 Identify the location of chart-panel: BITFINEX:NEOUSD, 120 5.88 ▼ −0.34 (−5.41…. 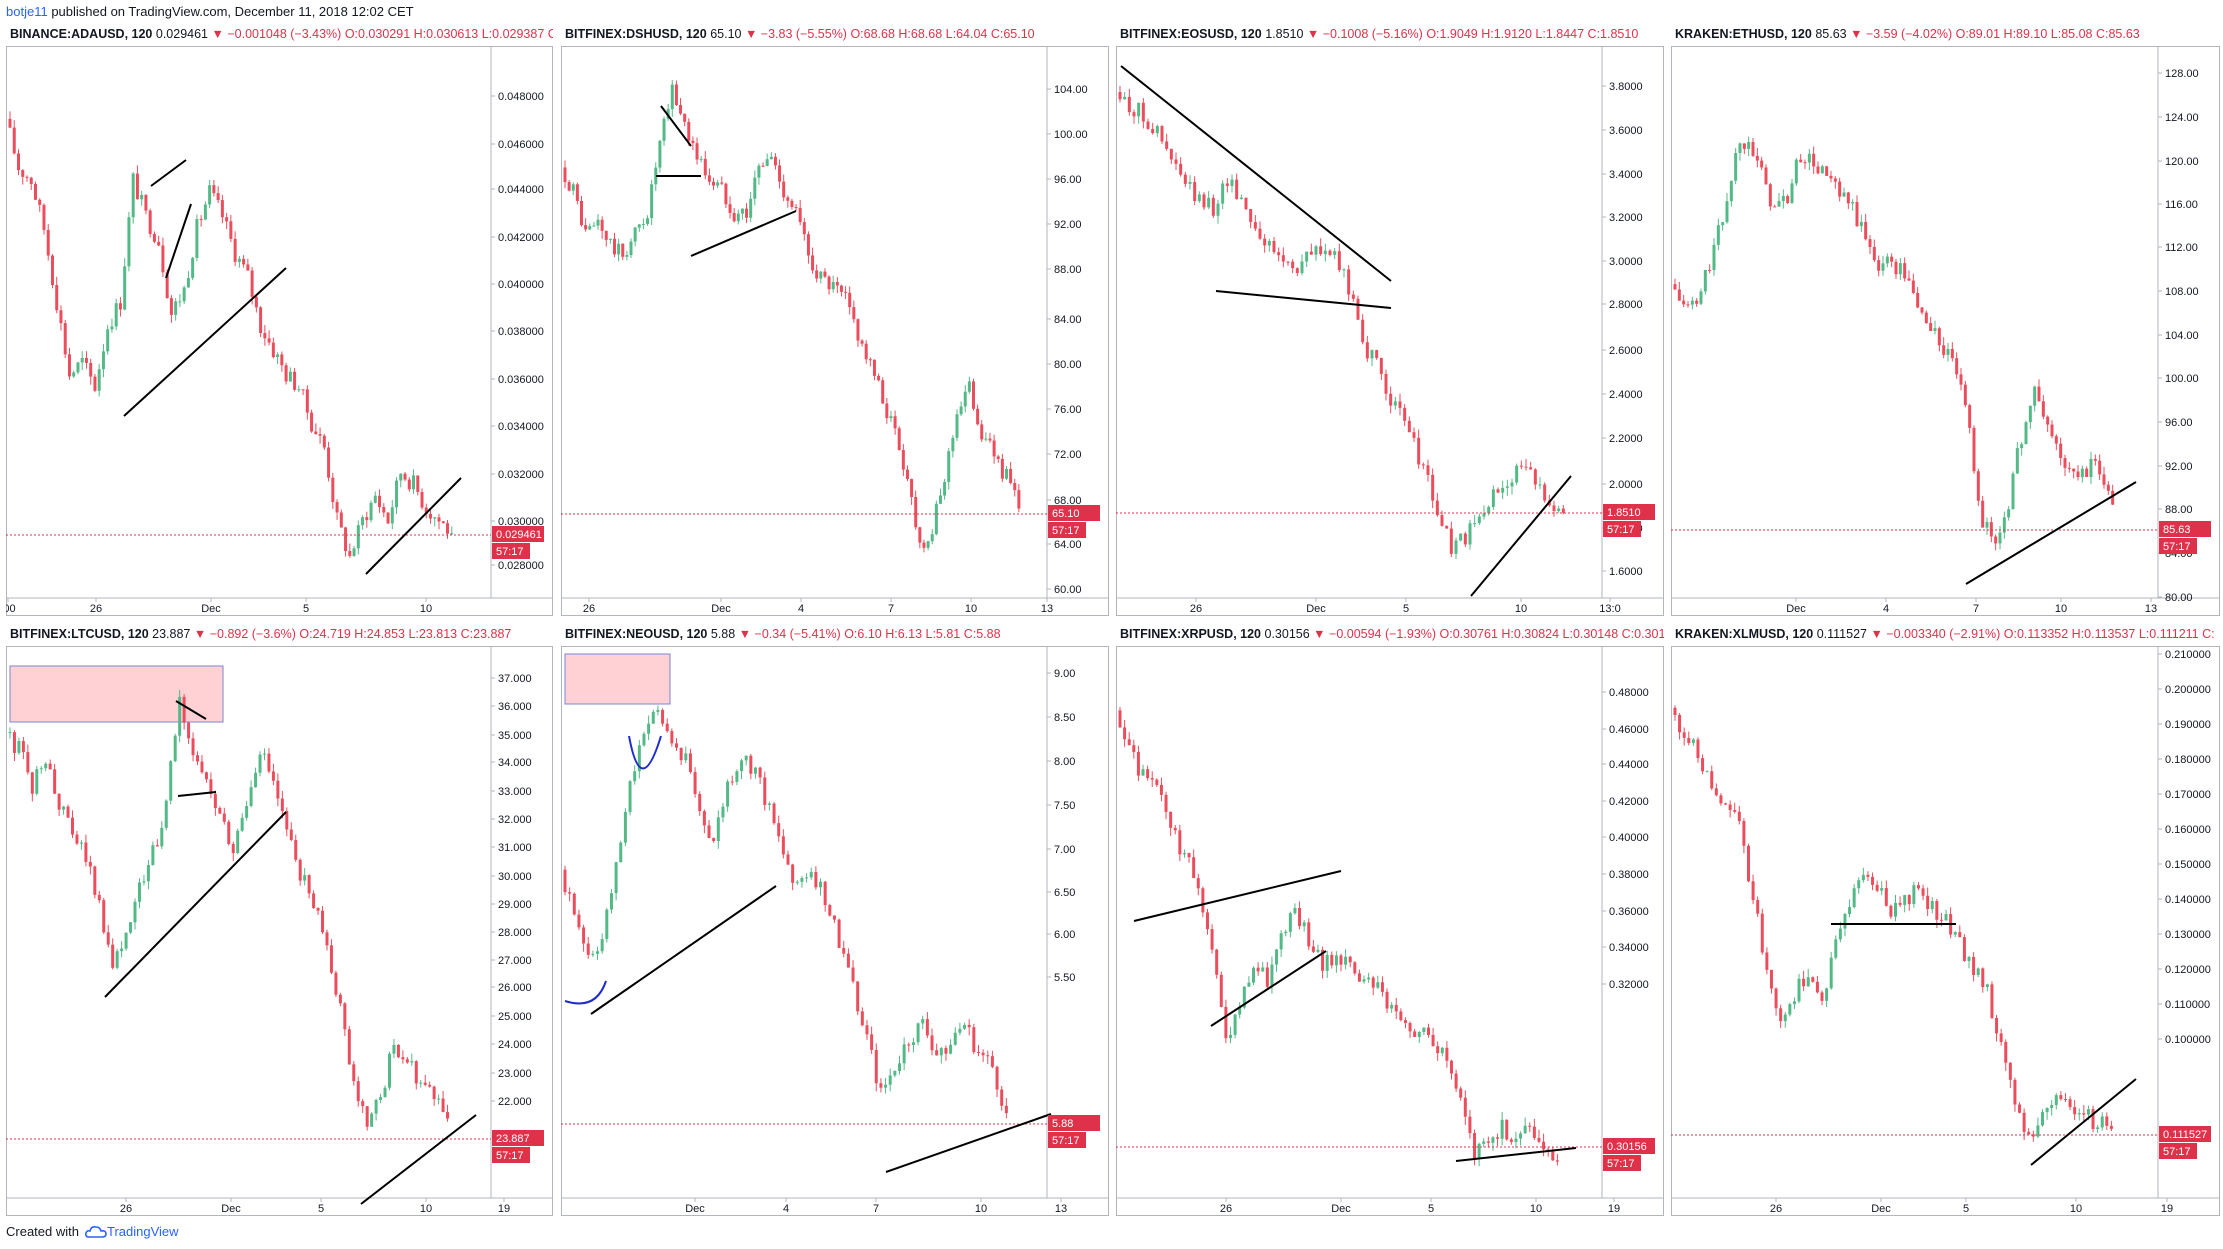
(835, 919).